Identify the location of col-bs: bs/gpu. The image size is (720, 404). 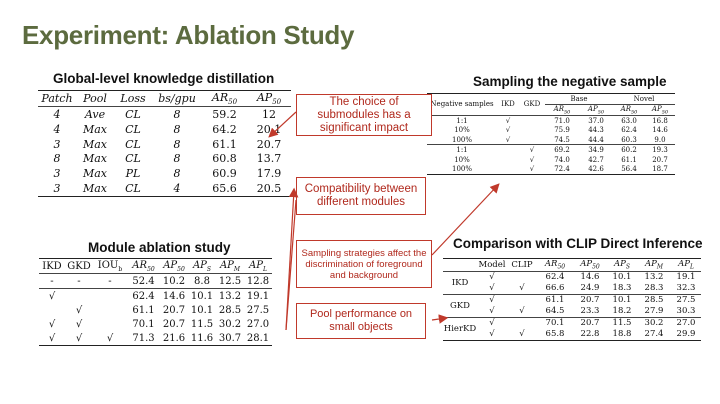
(177, 99).